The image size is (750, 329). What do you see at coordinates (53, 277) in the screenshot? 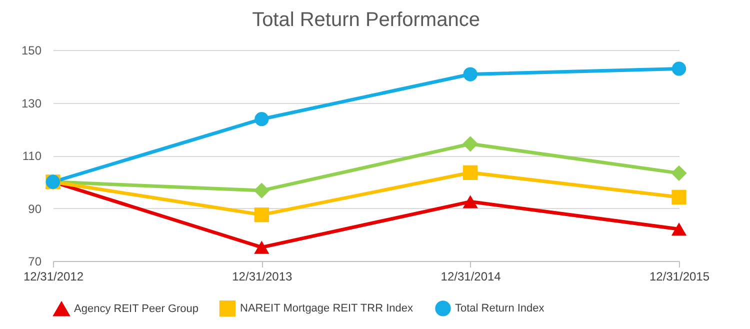
I see `x-tick-label: 12/31/2012` at bounding box center [53, 277].